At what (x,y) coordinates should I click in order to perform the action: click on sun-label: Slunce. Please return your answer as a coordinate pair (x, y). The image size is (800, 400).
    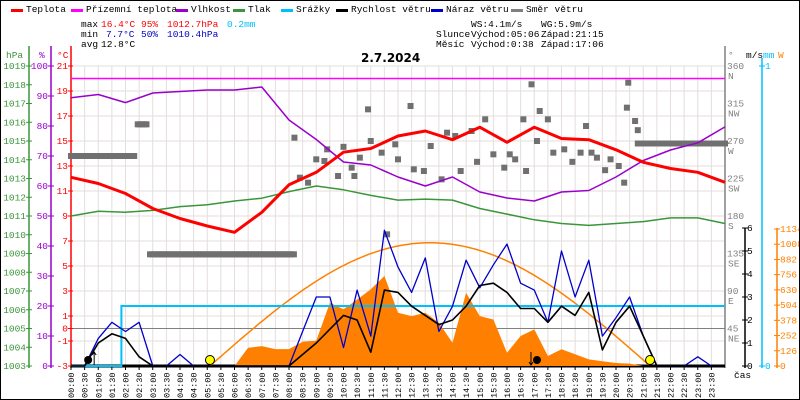
    Looking at the image, I should click on (453, 34).